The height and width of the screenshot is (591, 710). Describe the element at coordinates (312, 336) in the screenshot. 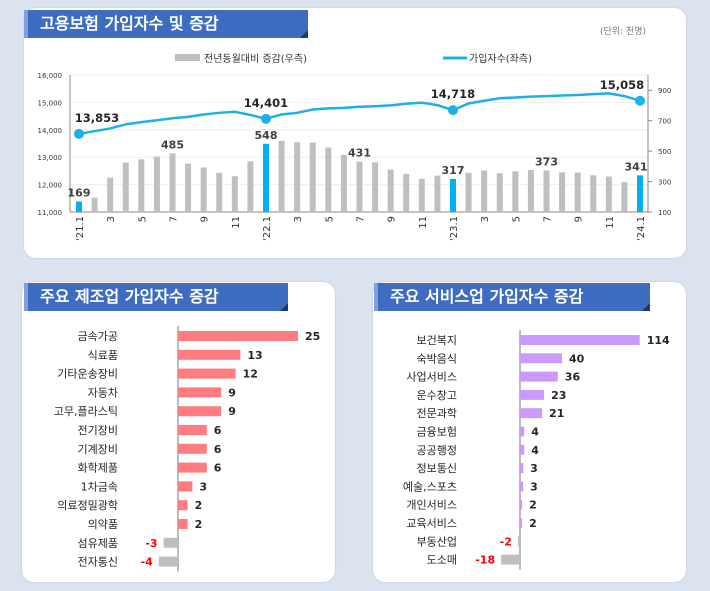

I see `manufacturing-value-label: 25` at that location.